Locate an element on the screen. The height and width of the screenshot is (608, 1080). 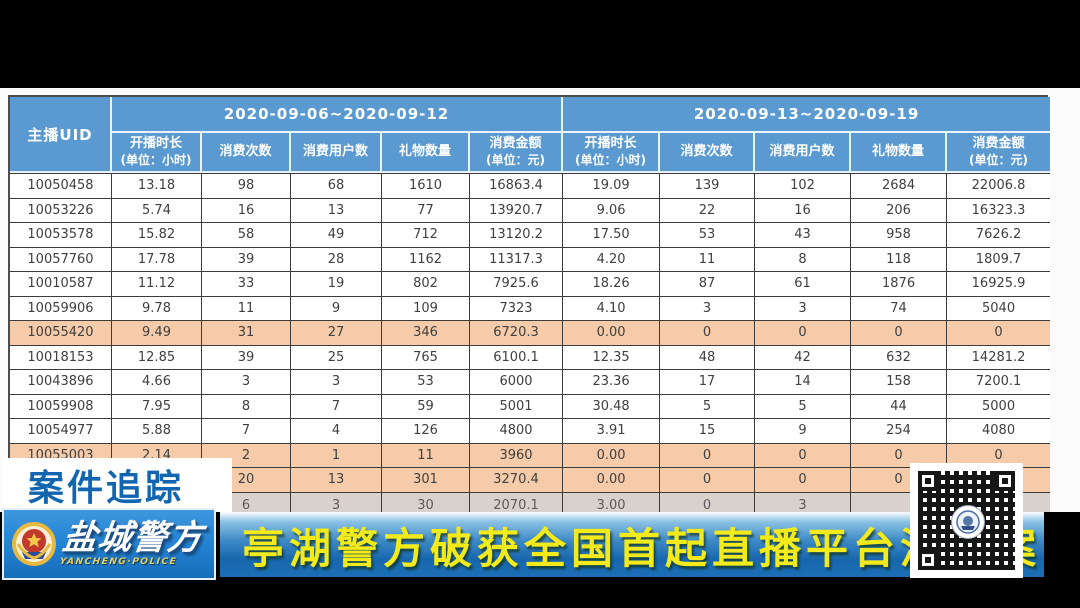
police-badge-icon is located at coordinates (34, 544).